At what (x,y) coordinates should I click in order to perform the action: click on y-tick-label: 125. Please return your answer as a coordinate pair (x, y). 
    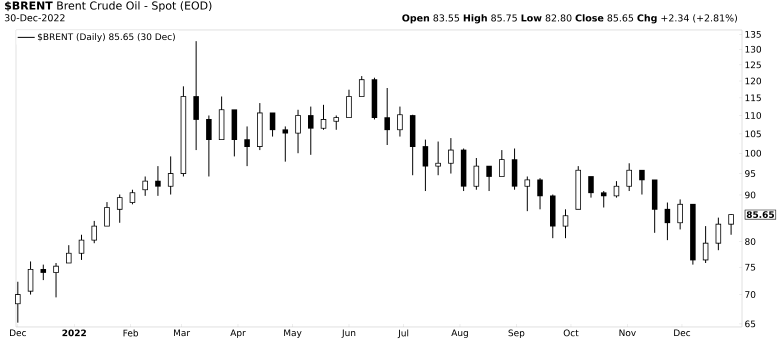
    Looking at the image, I should click on (753, 64).